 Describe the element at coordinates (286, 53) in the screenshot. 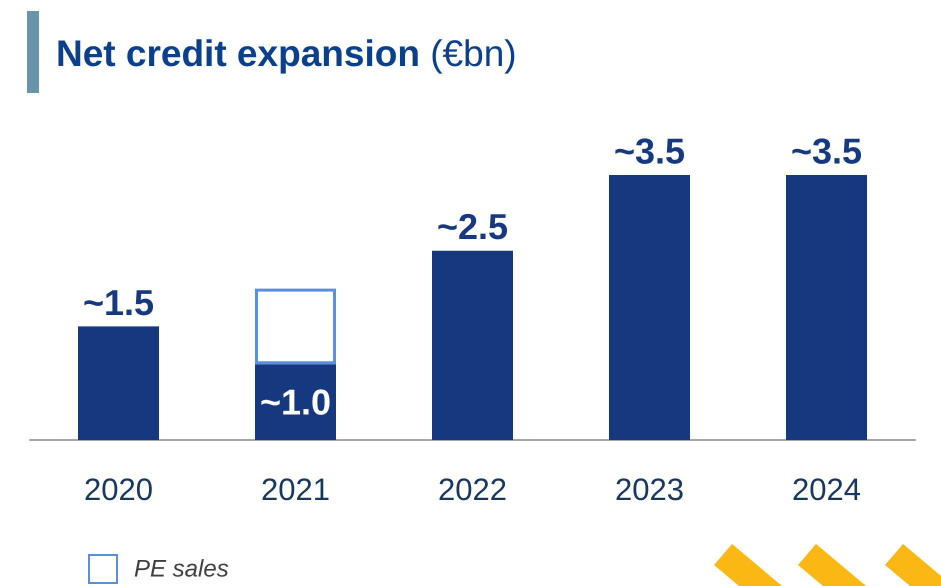

I see `chart-title: Net credit expansion (€bn)` at that location.